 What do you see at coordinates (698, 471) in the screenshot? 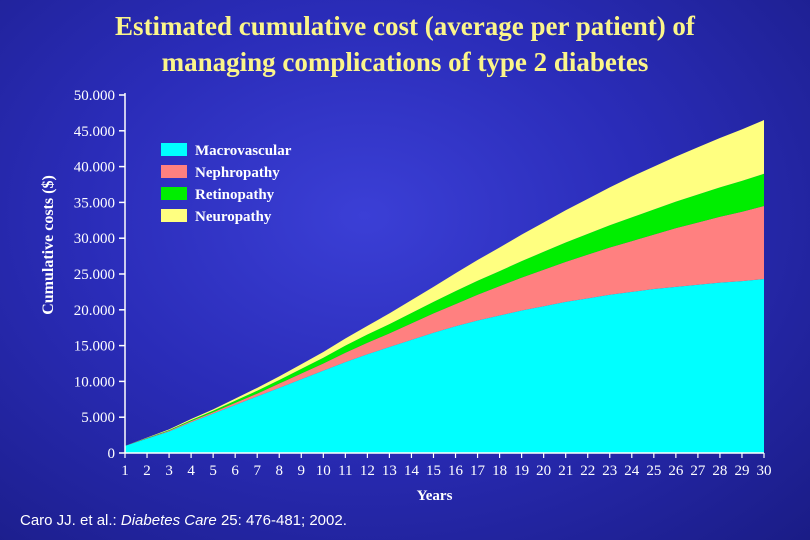
I see `x-tick-label: 27` at bounding box center [698, 471].